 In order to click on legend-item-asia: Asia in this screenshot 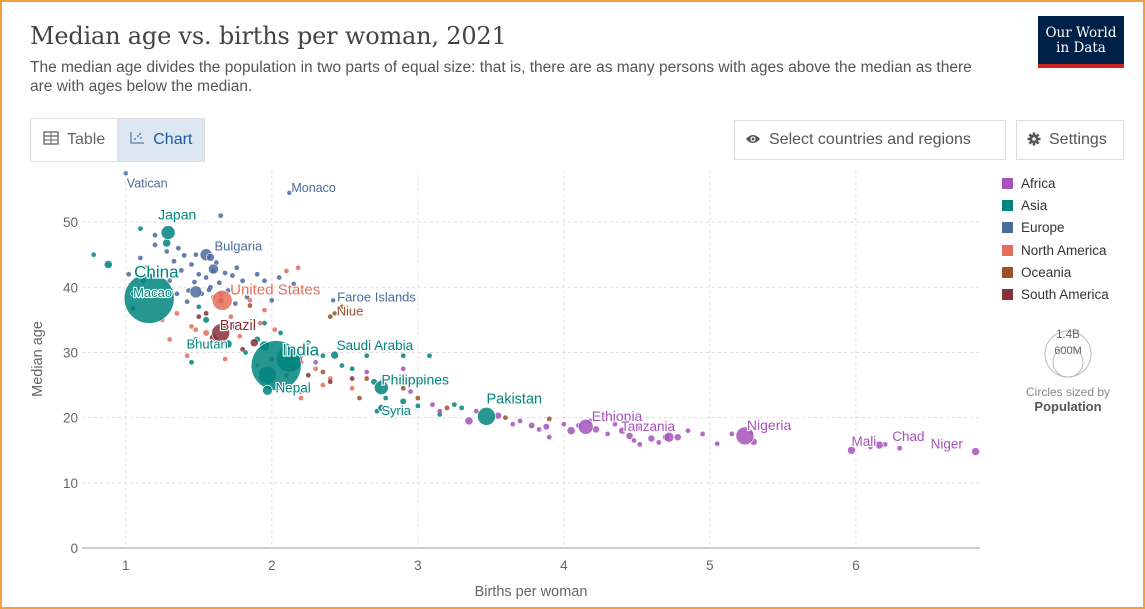, I will do `click(1055, 205)`.